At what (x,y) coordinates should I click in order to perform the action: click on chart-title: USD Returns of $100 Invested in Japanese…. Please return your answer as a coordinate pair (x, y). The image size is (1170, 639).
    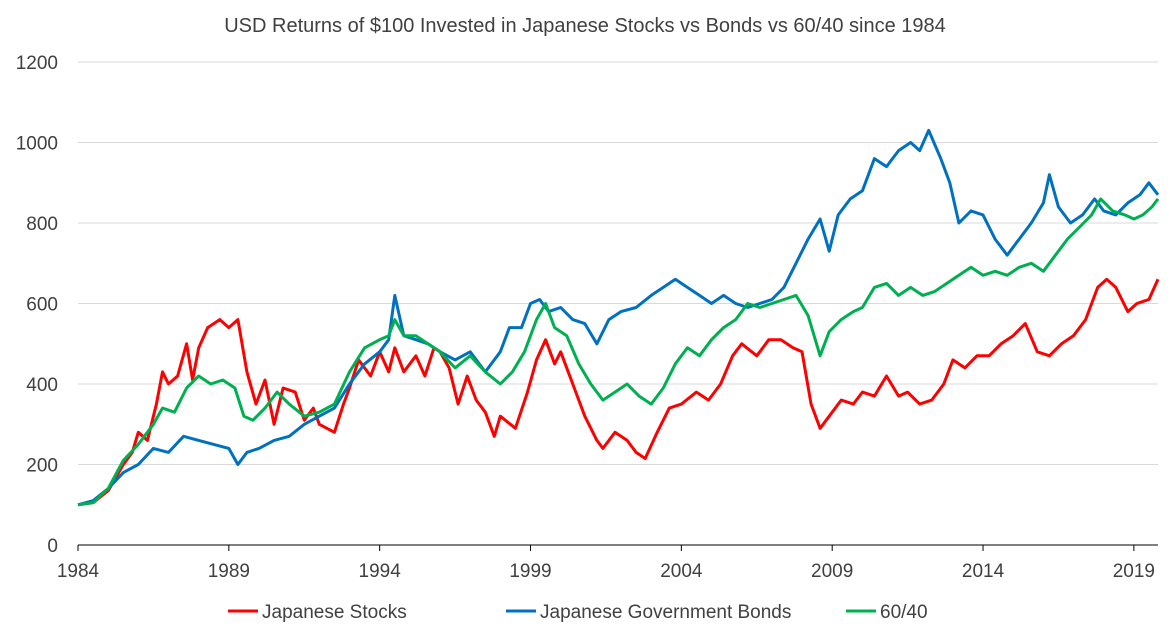
    Looking at the image, I should click on (585, 26).